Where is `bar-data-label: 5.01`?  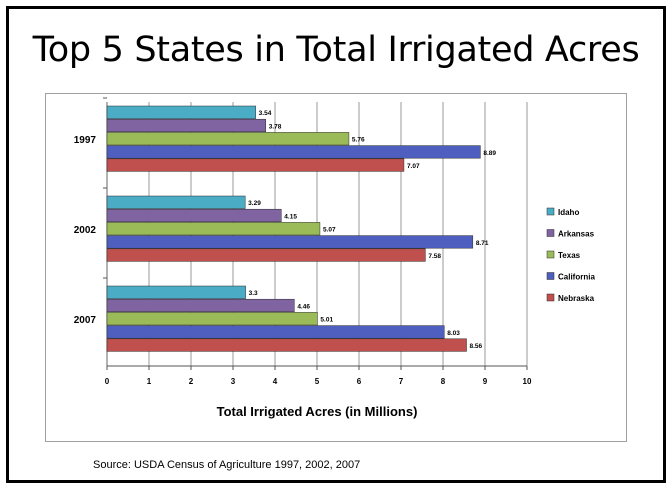 bar-data-label: 5.01 is located at coordinates (326, 320).